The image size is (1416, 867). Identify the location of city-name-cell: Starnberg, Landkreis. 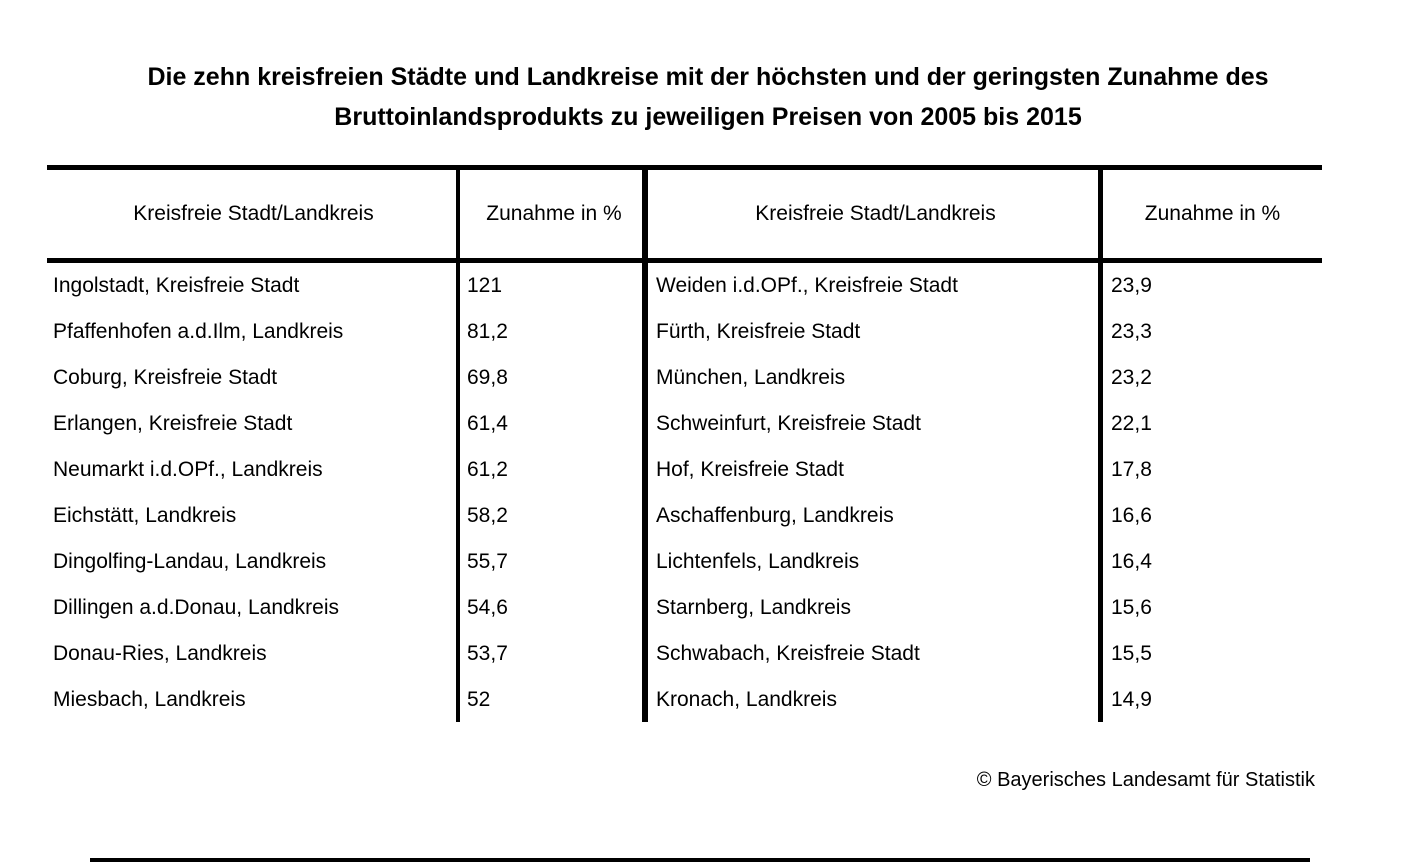
(753, 607).